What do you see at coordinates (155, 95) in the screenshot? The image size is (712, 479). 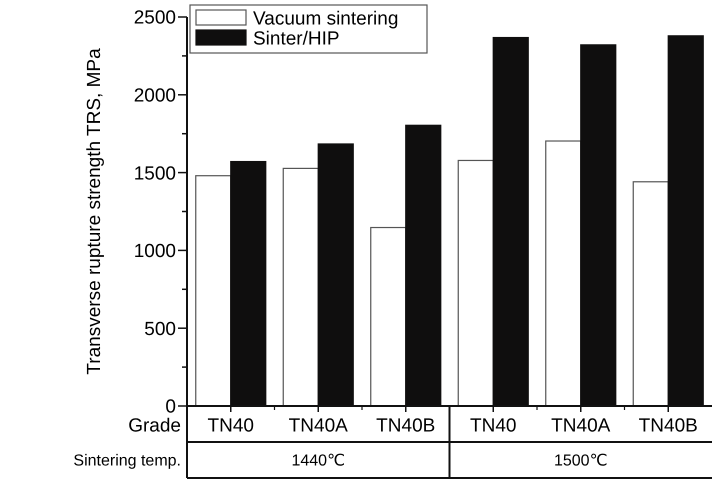 I see `y-tick-label: 2000` at bounding box center [155, 95].